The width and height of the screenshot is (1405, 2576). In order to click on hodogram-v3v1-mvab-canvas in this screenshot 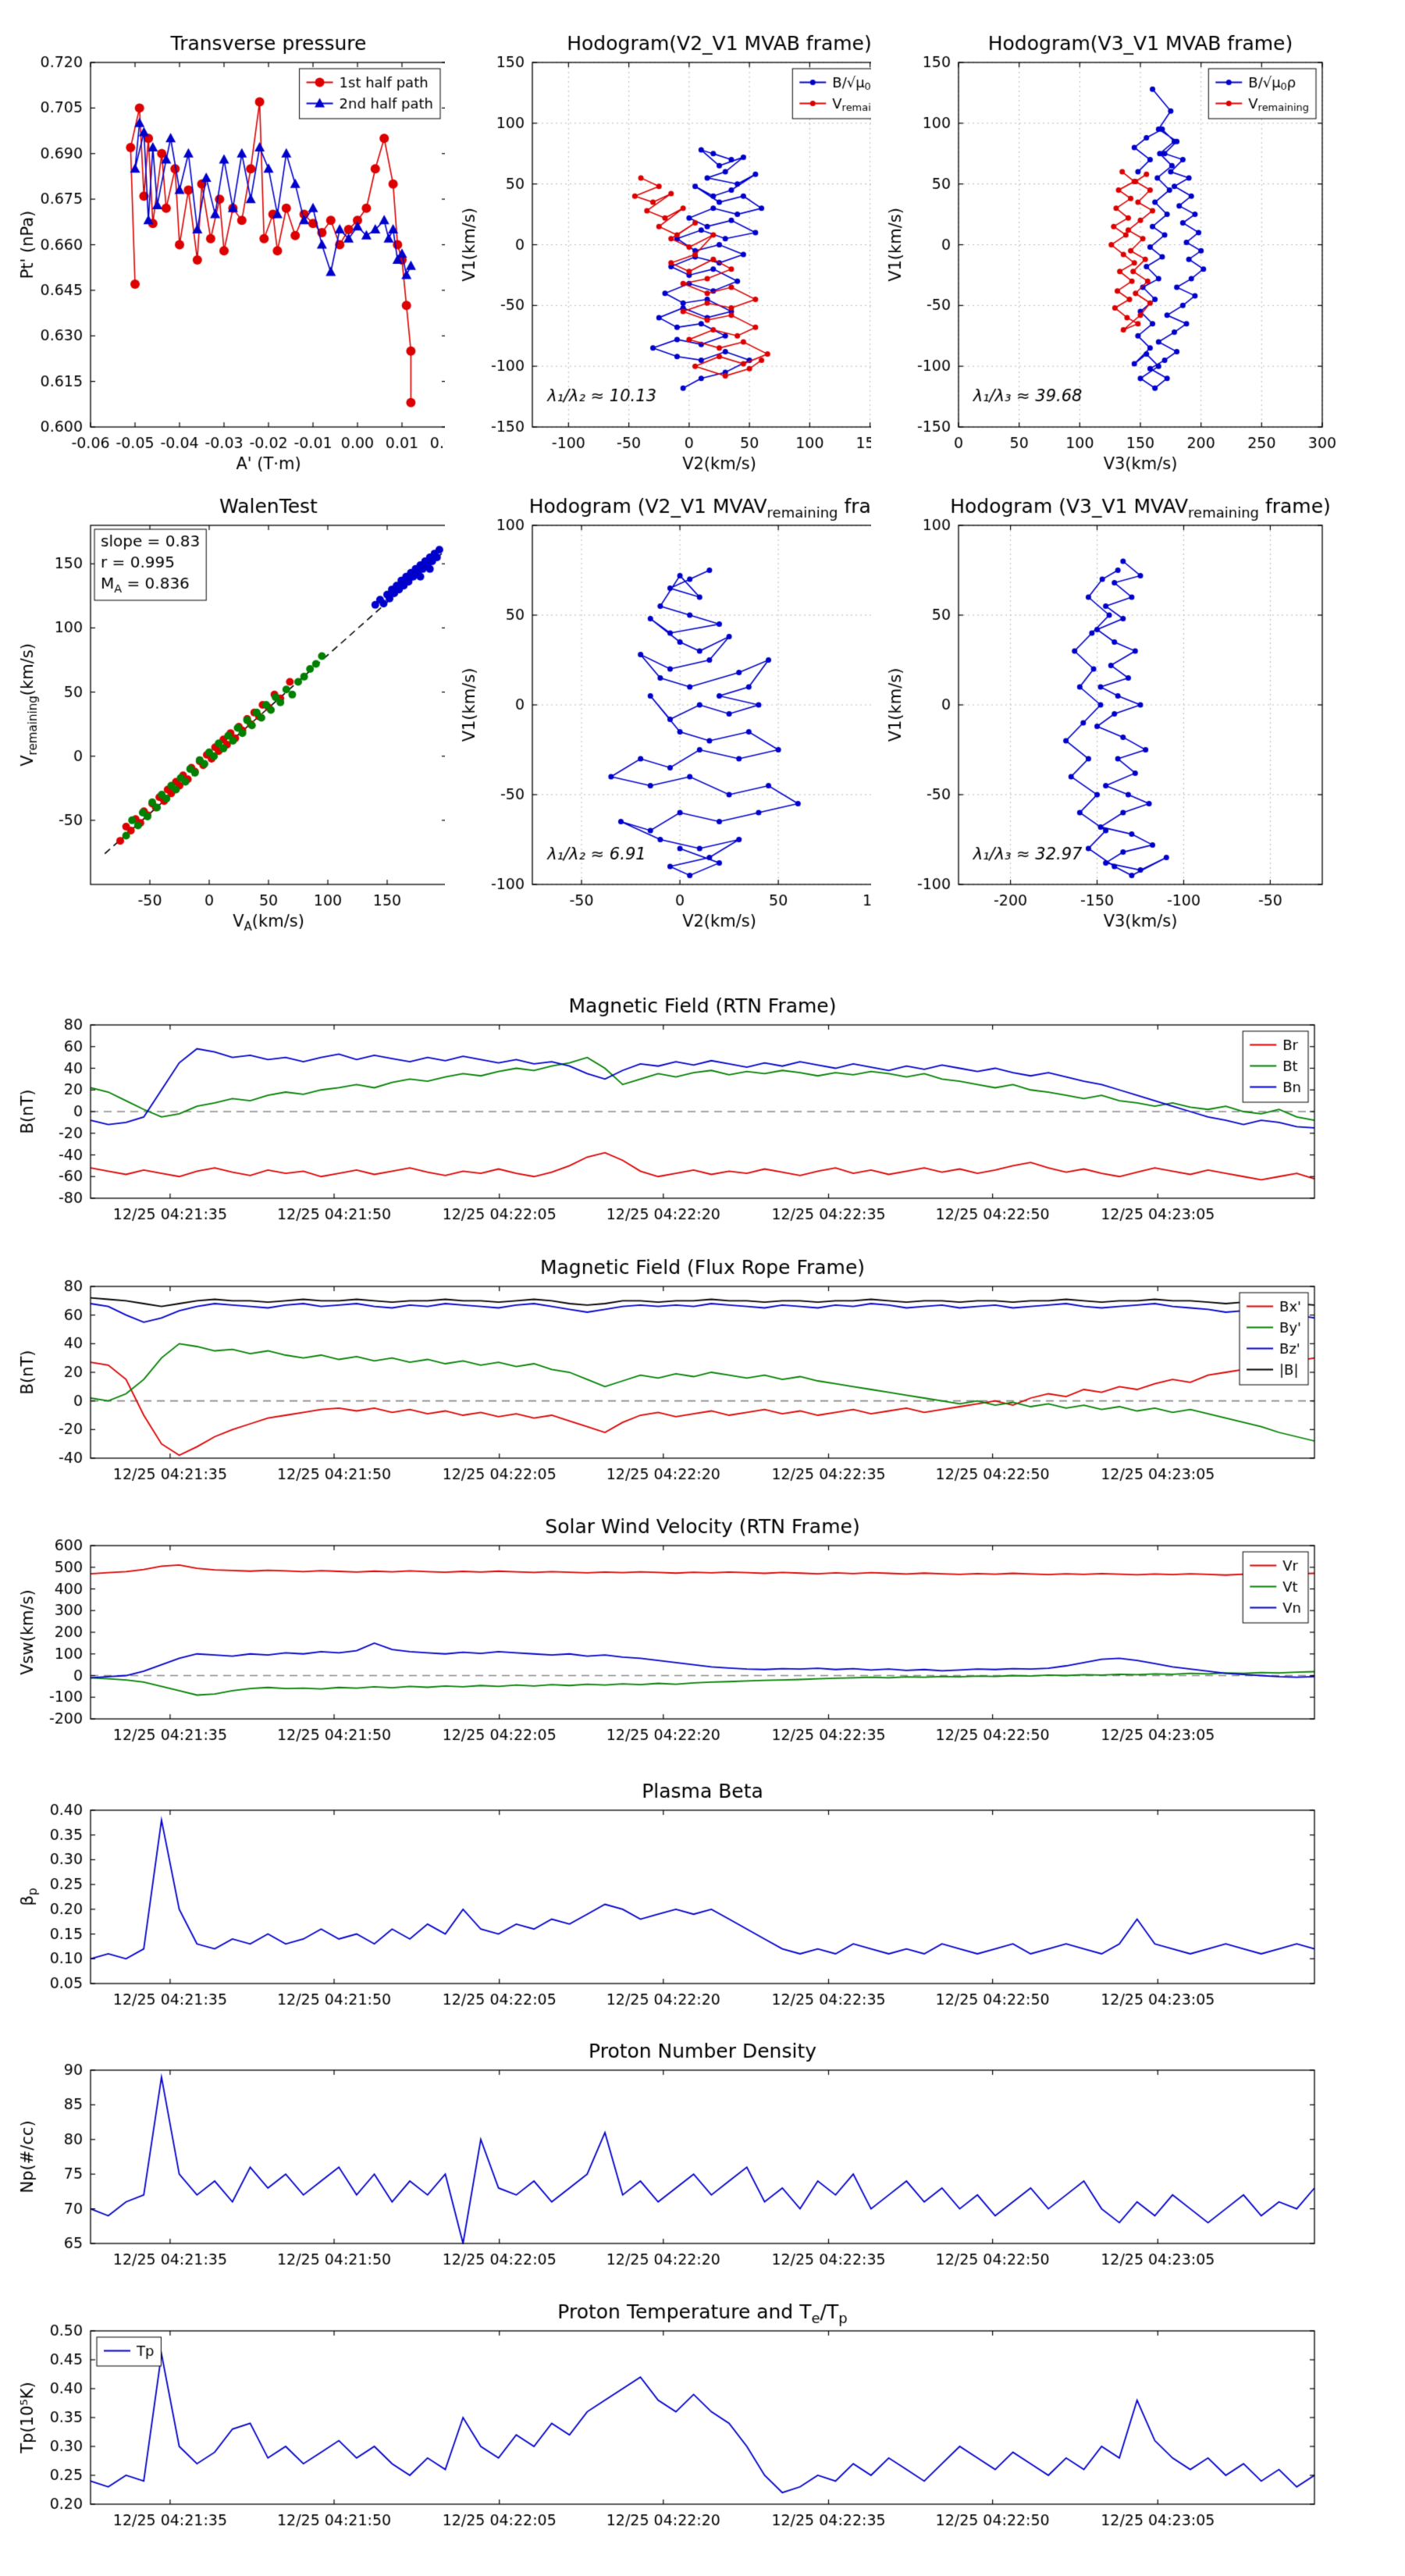, I will do `click(1105, 248)`.